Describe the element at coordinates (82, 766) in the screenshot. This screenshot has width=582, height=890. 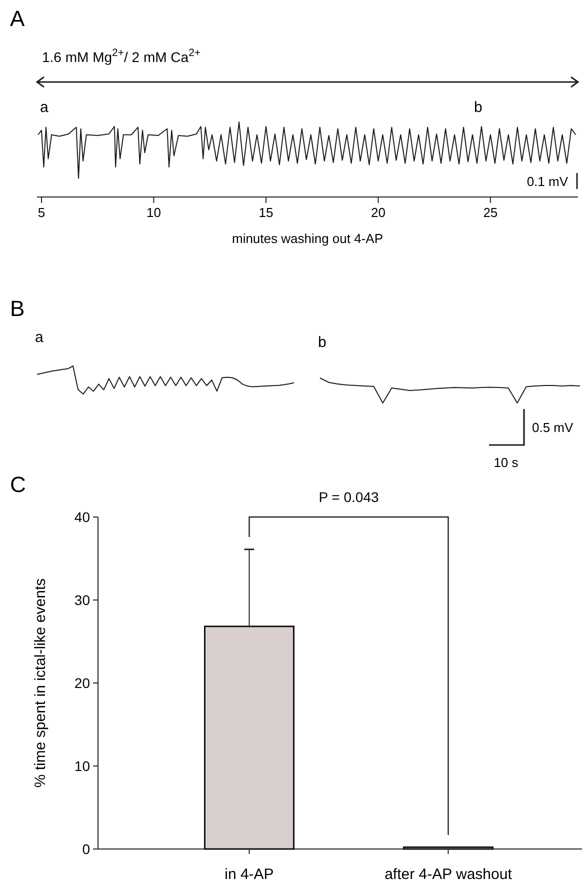
I see `y-tick-label: 10` at that location.